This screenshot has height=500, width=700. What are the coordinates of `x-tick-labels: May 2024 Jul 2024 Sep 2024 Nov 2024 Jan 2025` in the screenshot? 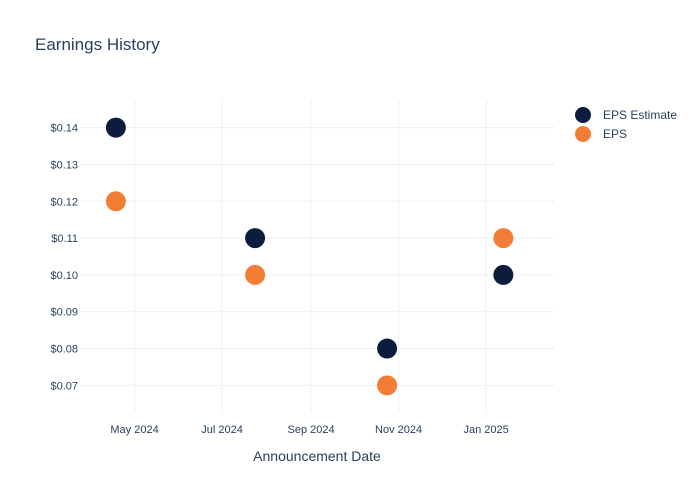 It's located at (309, 430).